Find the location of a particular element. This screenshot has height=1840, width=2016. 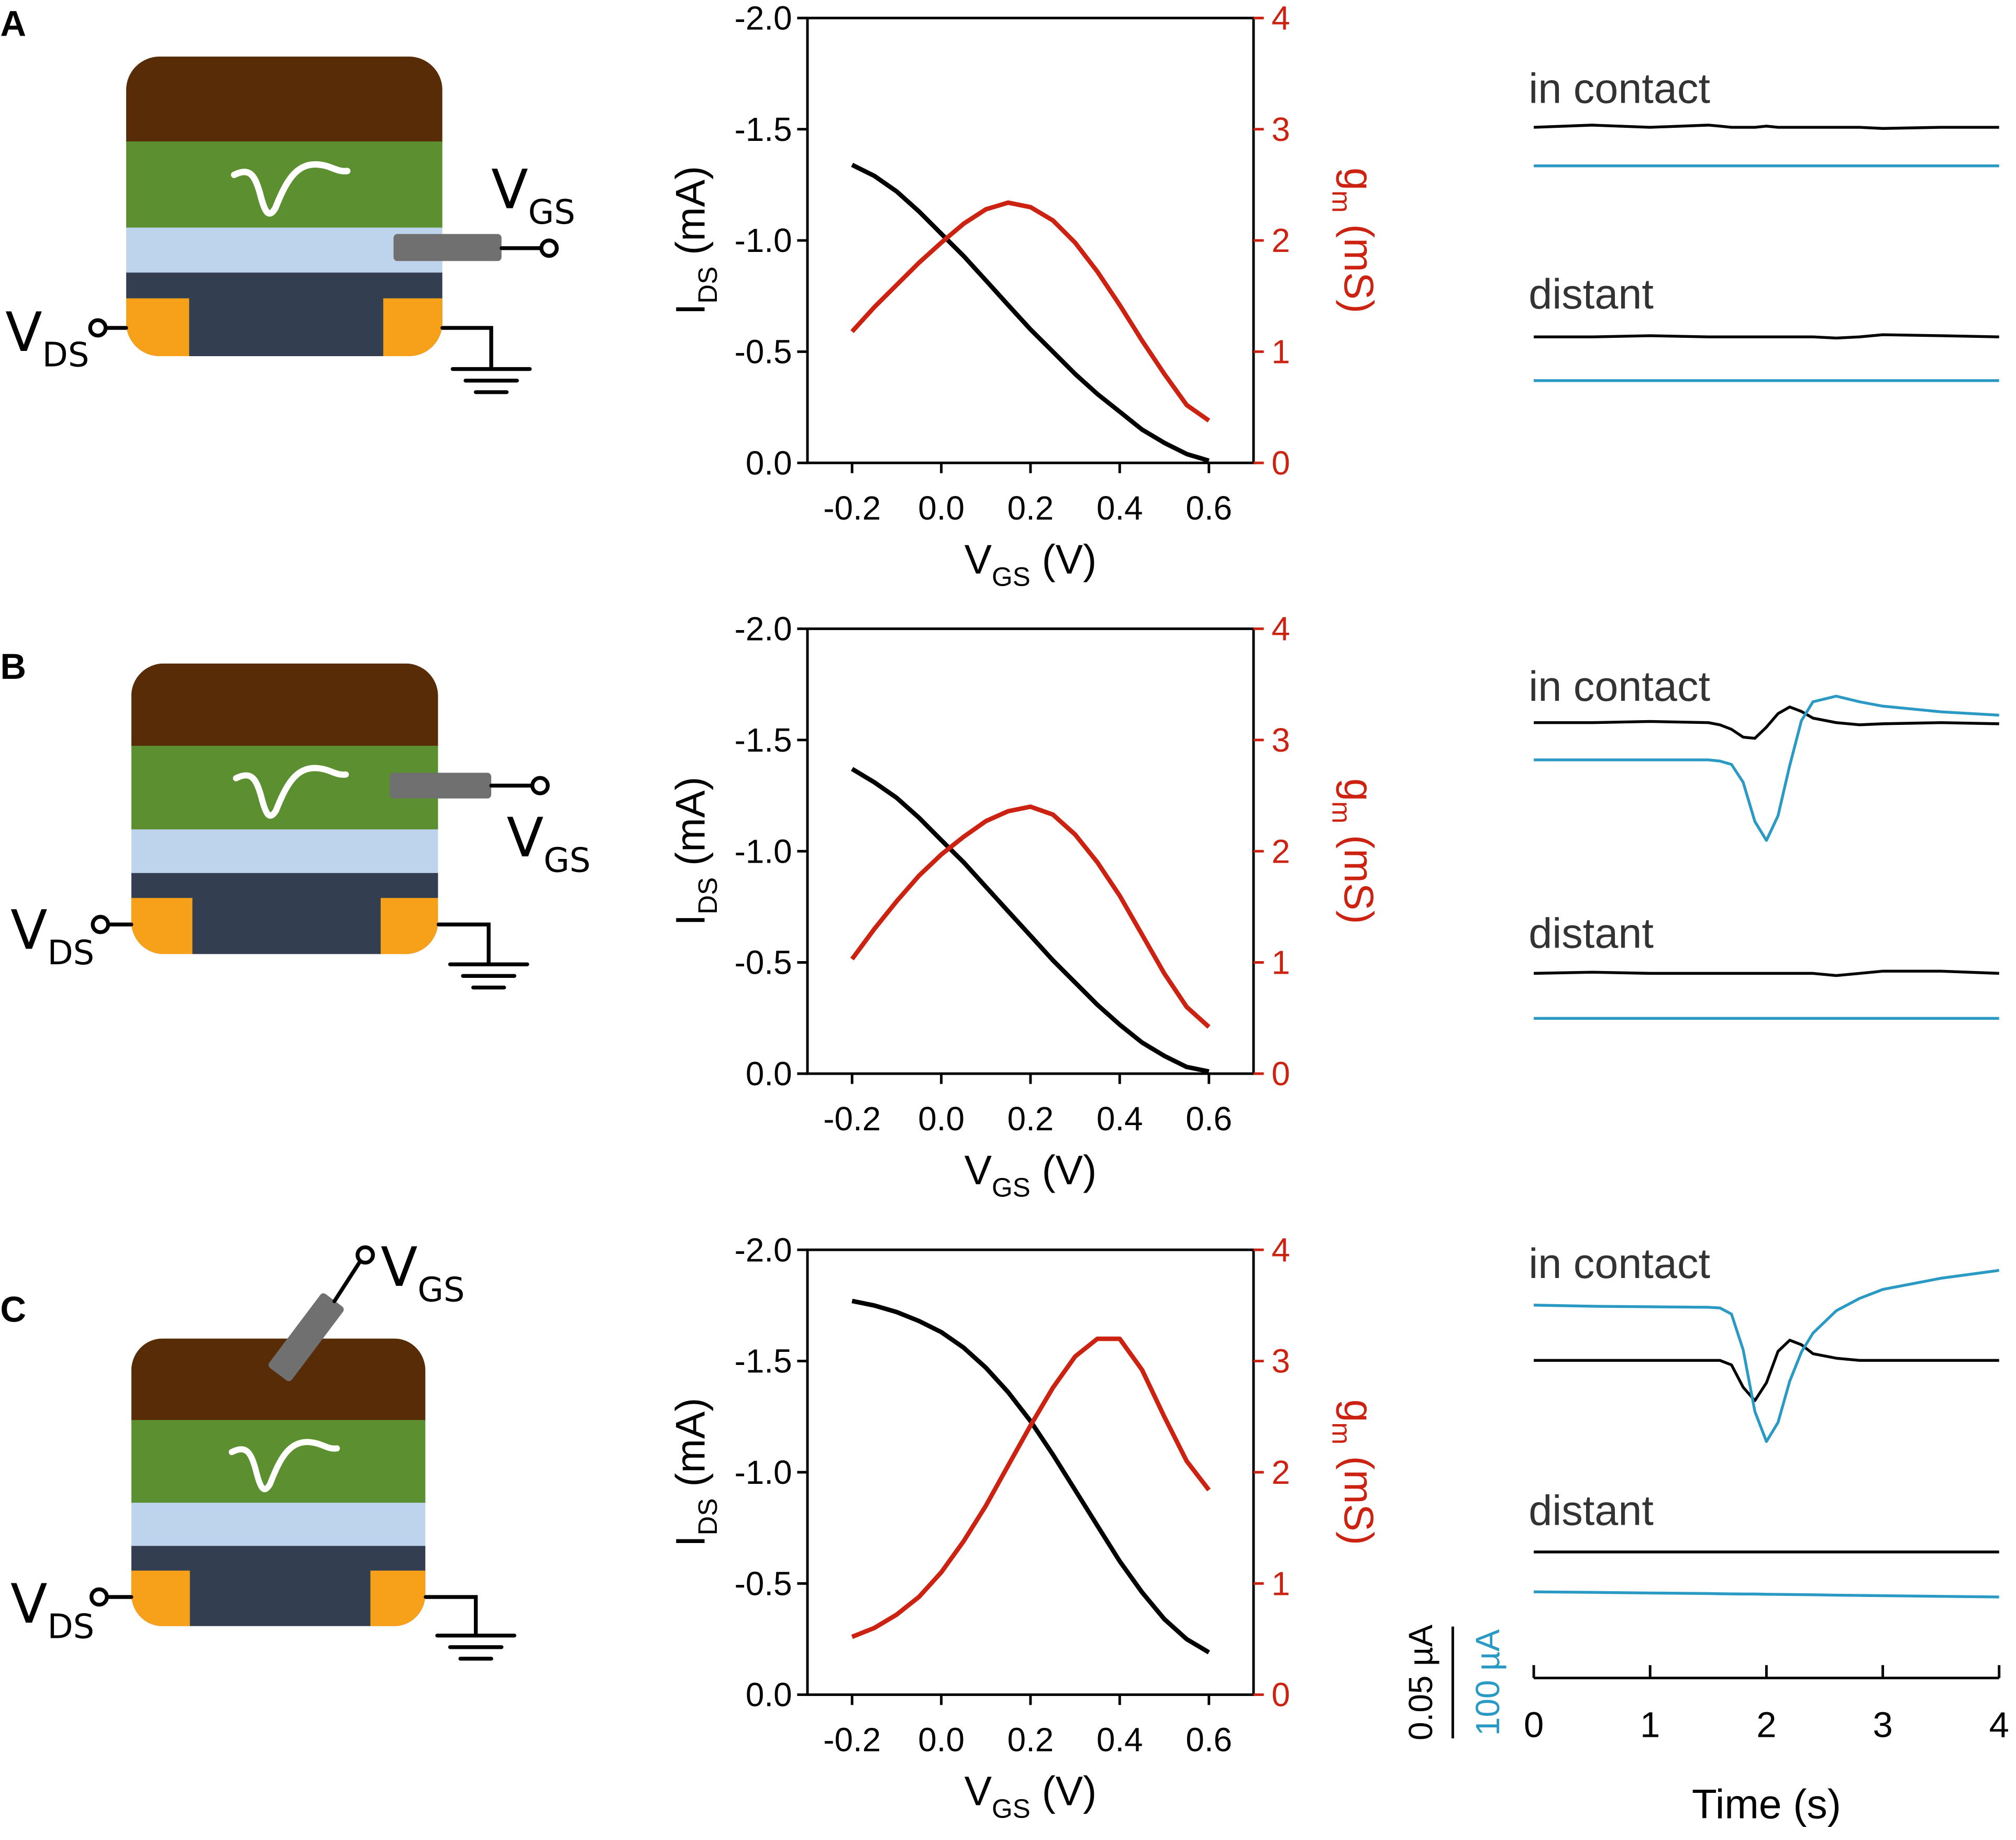

y-tick-label: 0.0 is located at coordinates (769, 463).